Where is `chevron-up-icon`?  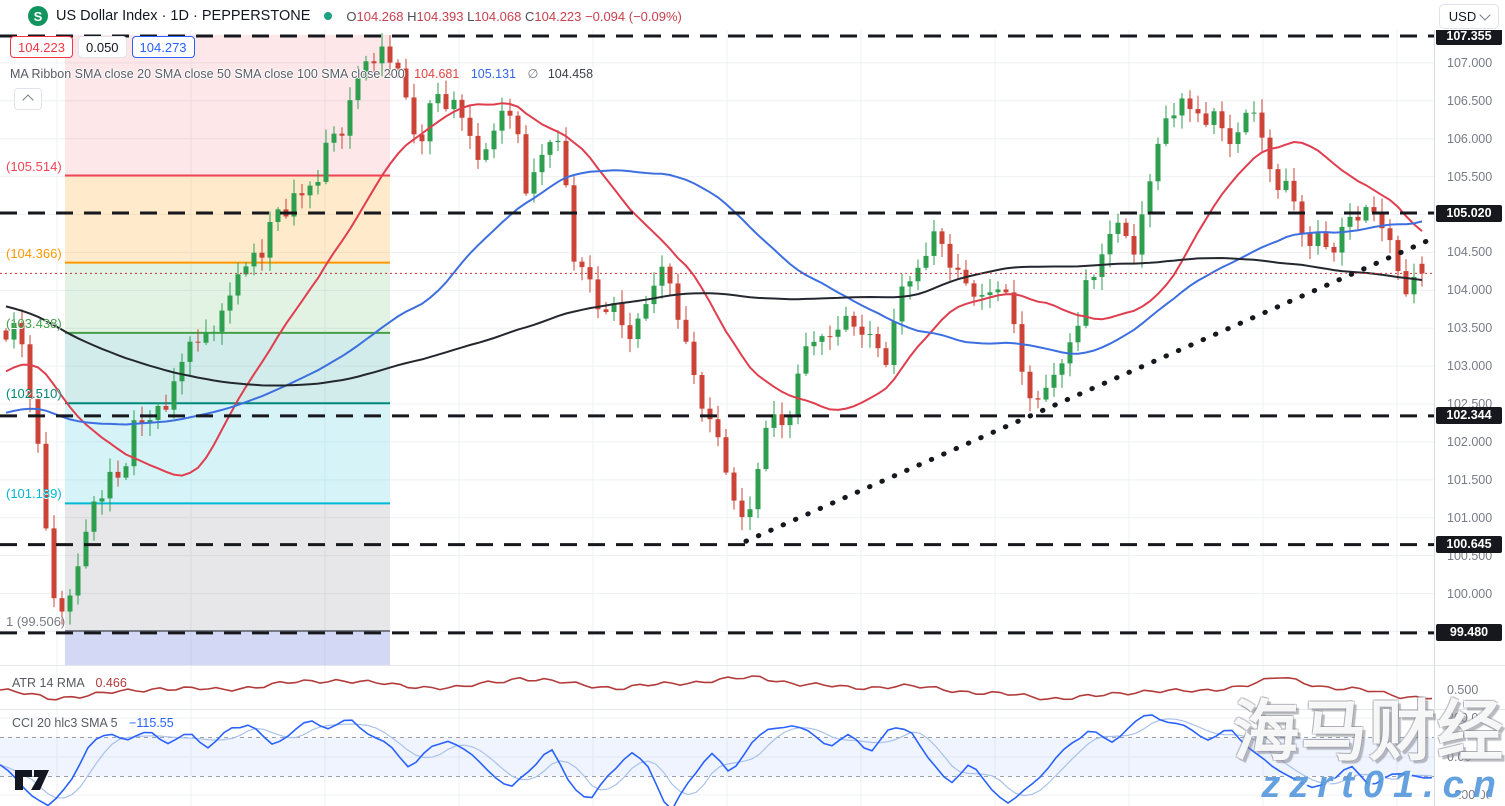
chevron-up-icon is located at coordinates (28, 100).